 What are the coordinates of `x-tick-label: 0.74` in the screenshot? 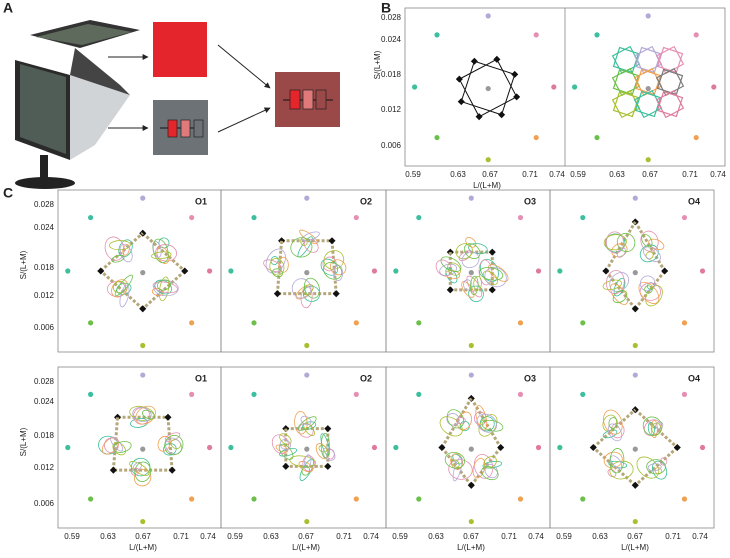 It's located at (700, 536).